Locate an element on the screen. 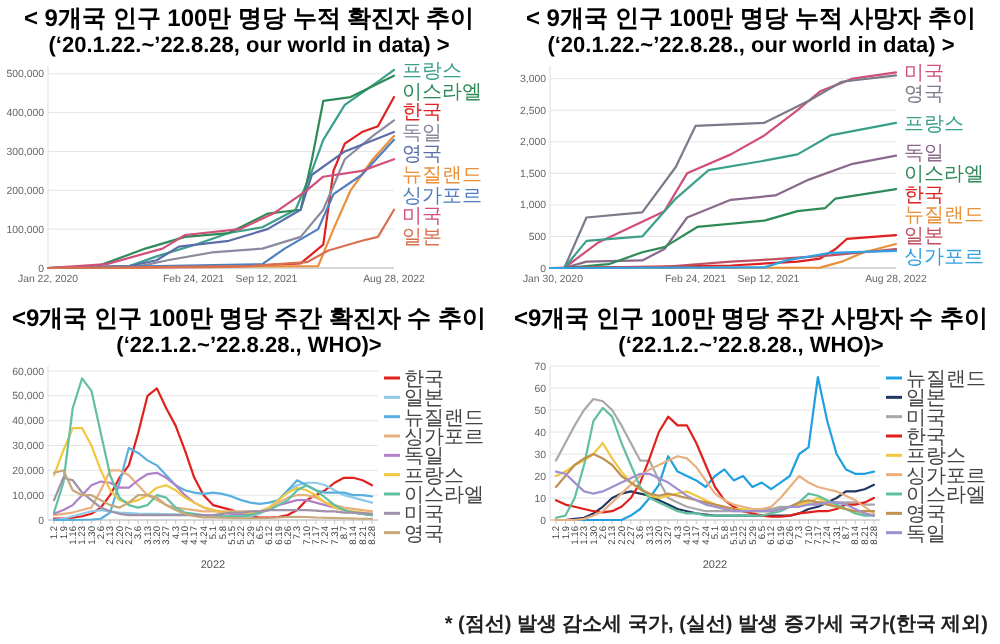  text: * (점선) 발생 감소세 국가, (실선) 발생 증가세 국가(한국 제외) is located at coordinates (716, 625).